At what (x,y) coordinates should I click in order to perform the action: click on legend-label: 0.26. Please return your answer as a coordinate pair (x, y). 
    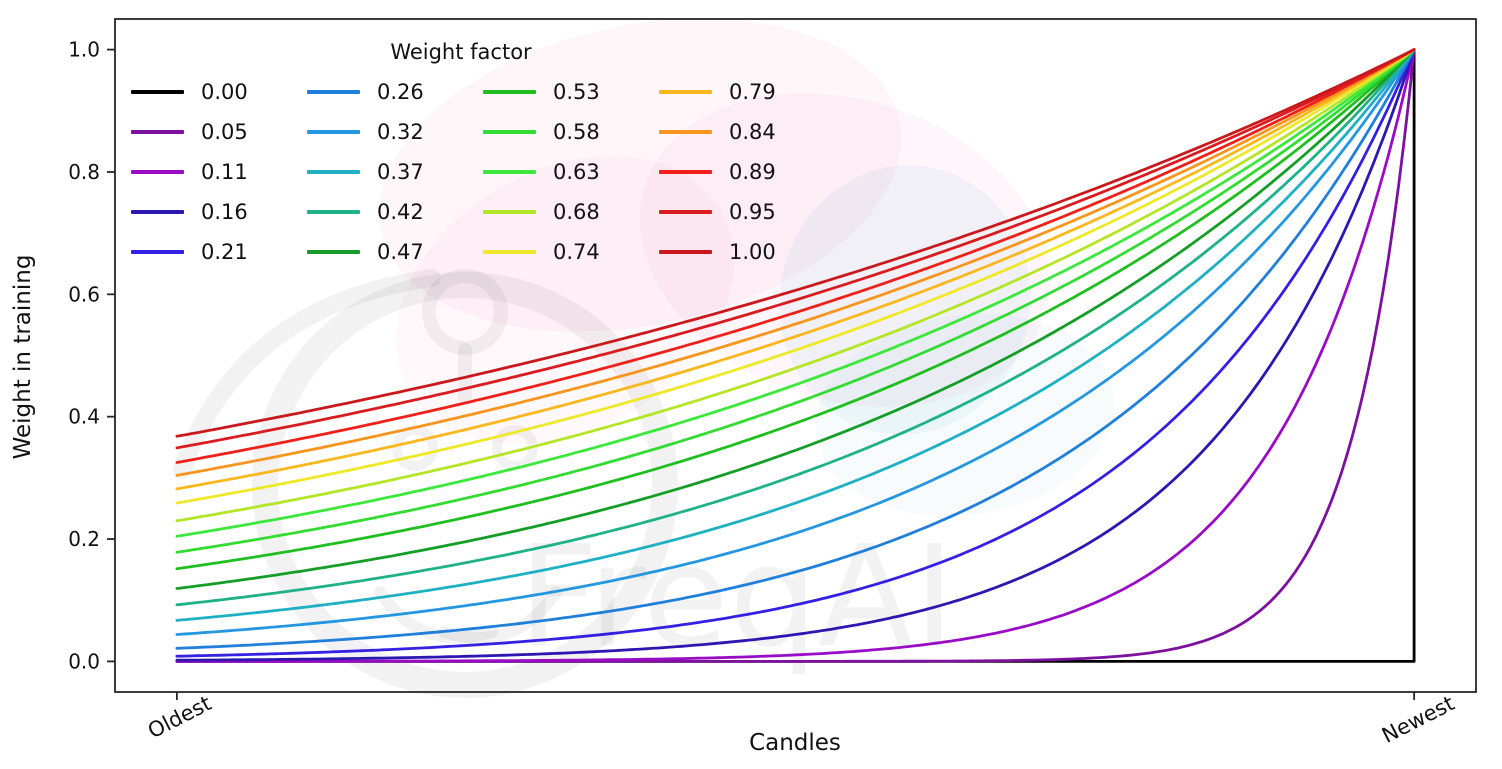
    Looking at the image, I should click on (400, 91).